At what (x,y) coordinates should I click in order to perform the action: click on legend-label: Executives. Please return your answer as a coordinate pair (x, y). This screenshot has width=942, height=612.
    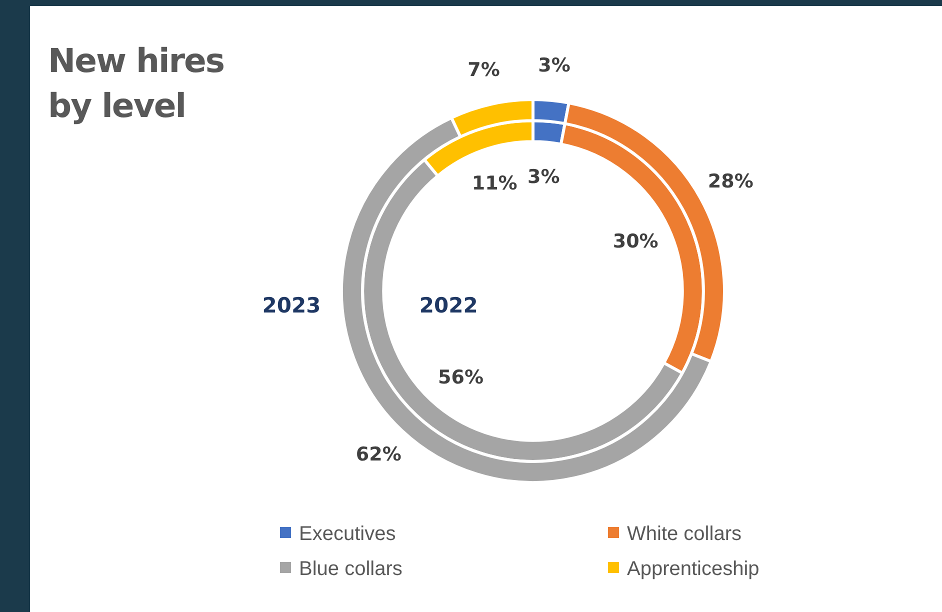
    Looking at the image, I should click on (347, 534).